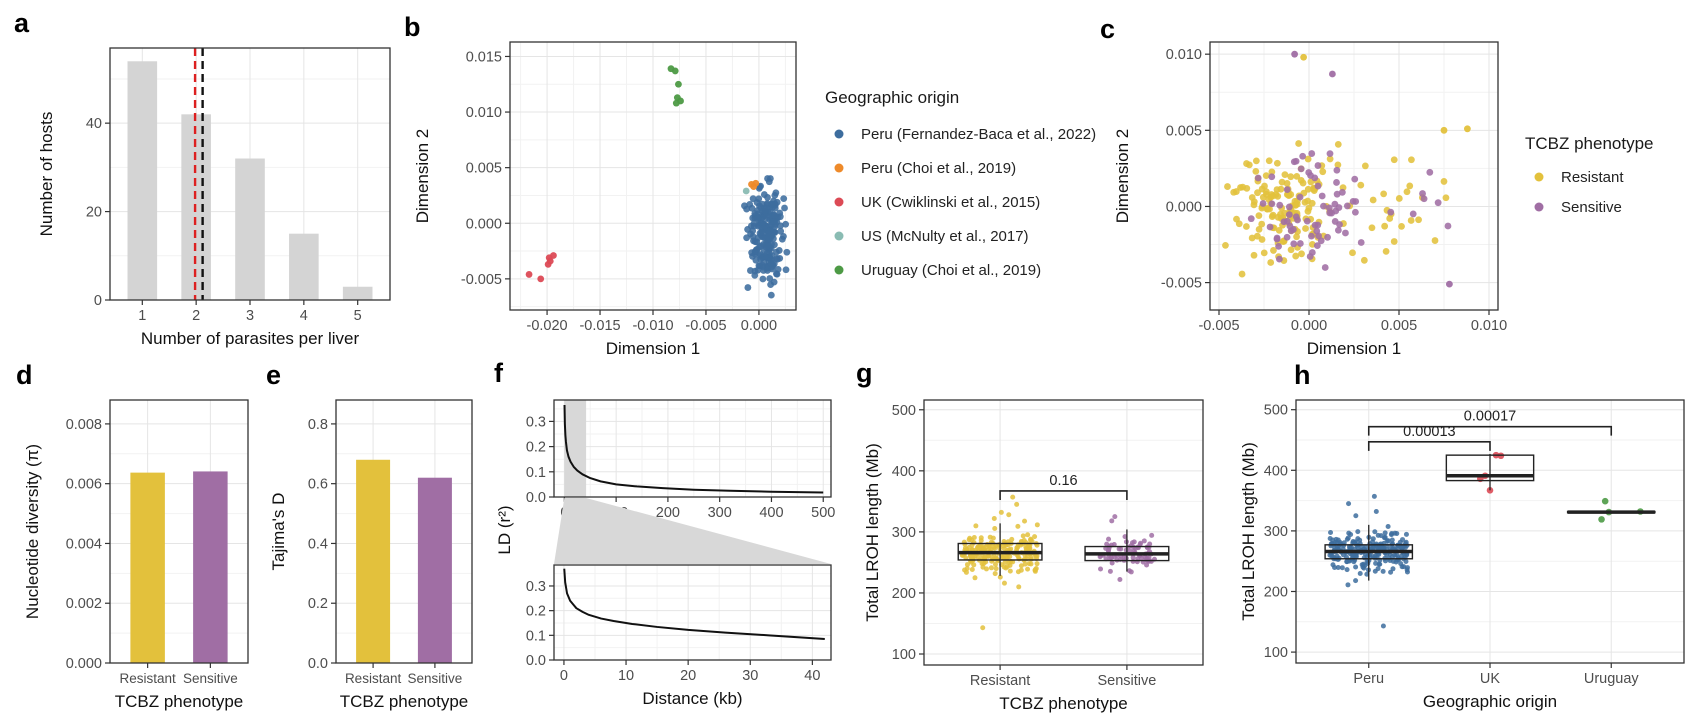 The width and height of the screenshot is (1703, 726). Describe the element at coordinates (599, 326) in the screenshot. I see `x-tick-label: -0.015` at that location.